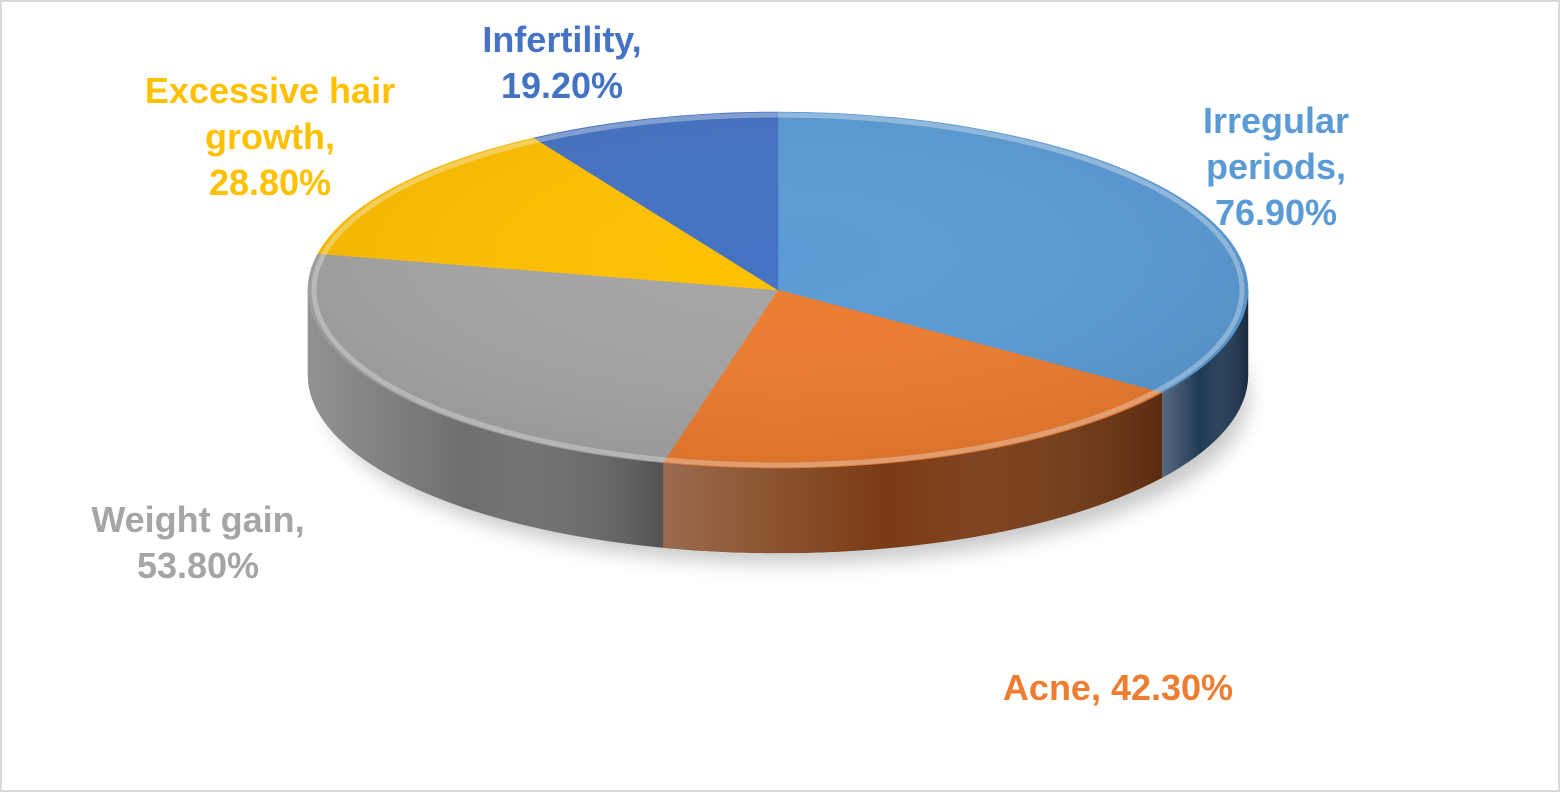  I want to click on data-label-line: 19.20%, so click(562, 85).